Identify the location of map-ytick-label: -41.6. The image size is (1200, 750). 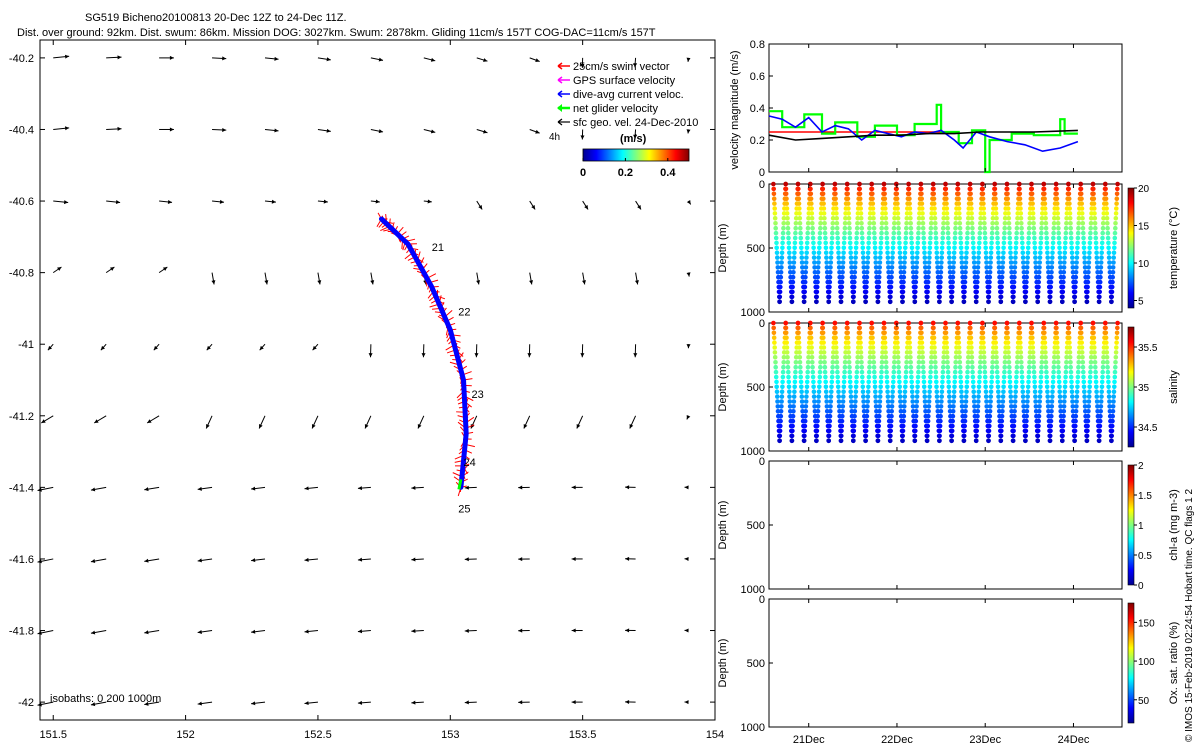
(21, 560).